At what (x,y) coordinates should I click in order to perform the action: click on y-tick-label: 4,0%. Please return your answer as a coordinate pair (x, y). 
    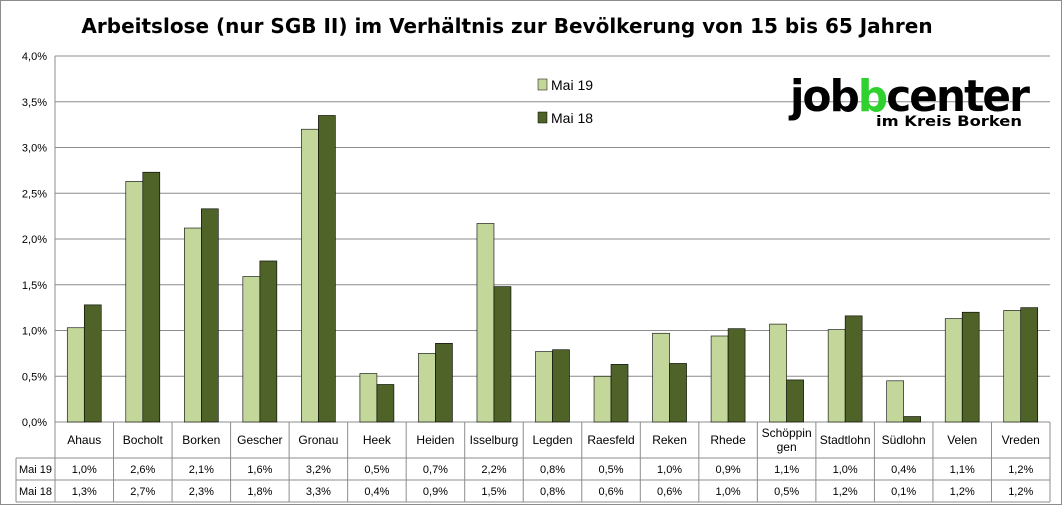
    Looking at the image, I should click on (34, 57).